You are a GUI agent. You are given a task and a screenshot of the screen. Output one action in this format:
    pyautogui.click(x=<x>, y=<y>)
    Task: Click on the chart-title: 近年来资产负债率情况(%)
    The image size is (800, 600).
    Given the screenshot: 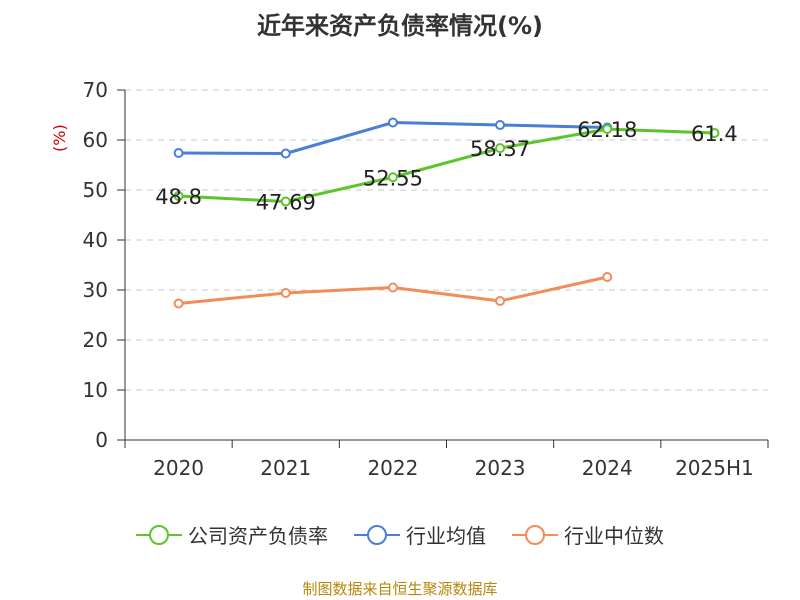 What is the action you would take?
    pyautogui.click(x=400, y=26)
    